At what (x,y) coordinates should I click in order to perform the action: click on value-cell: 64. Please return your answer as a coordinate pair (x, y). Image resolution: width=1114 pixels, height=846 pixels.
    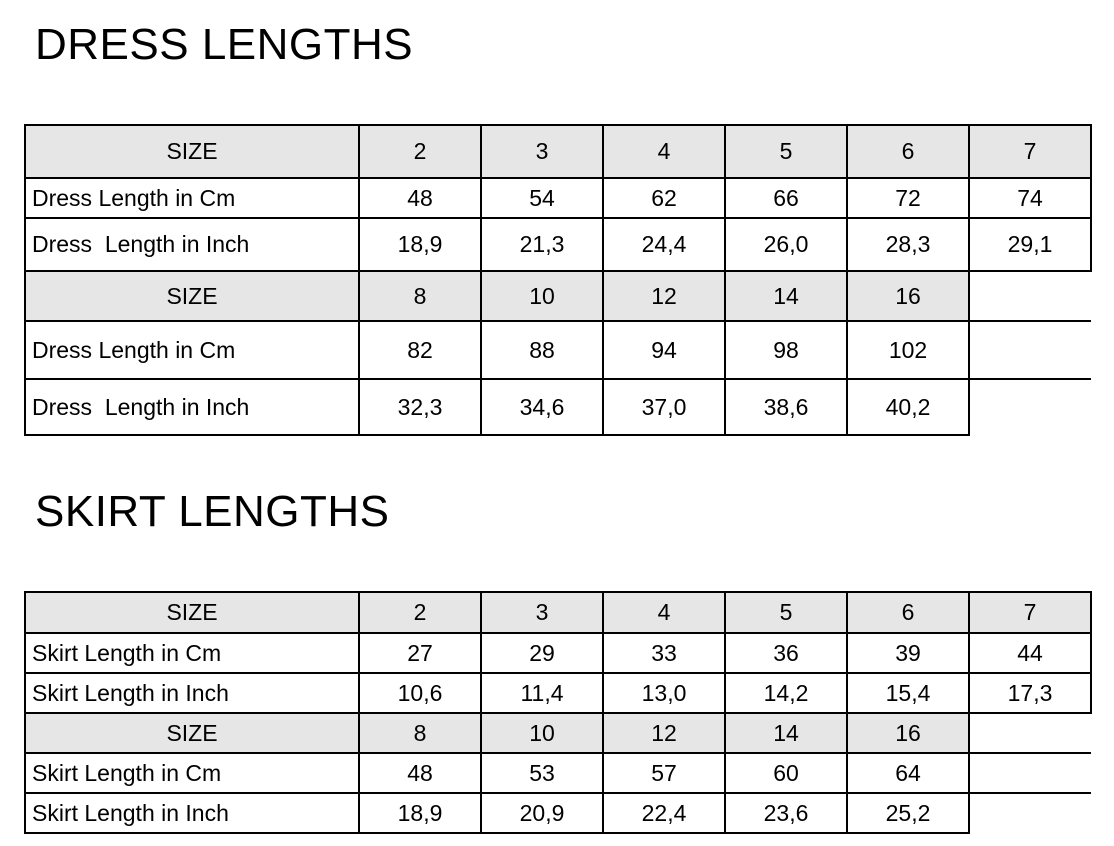
    Looking at the image, I should click on (908, 773).